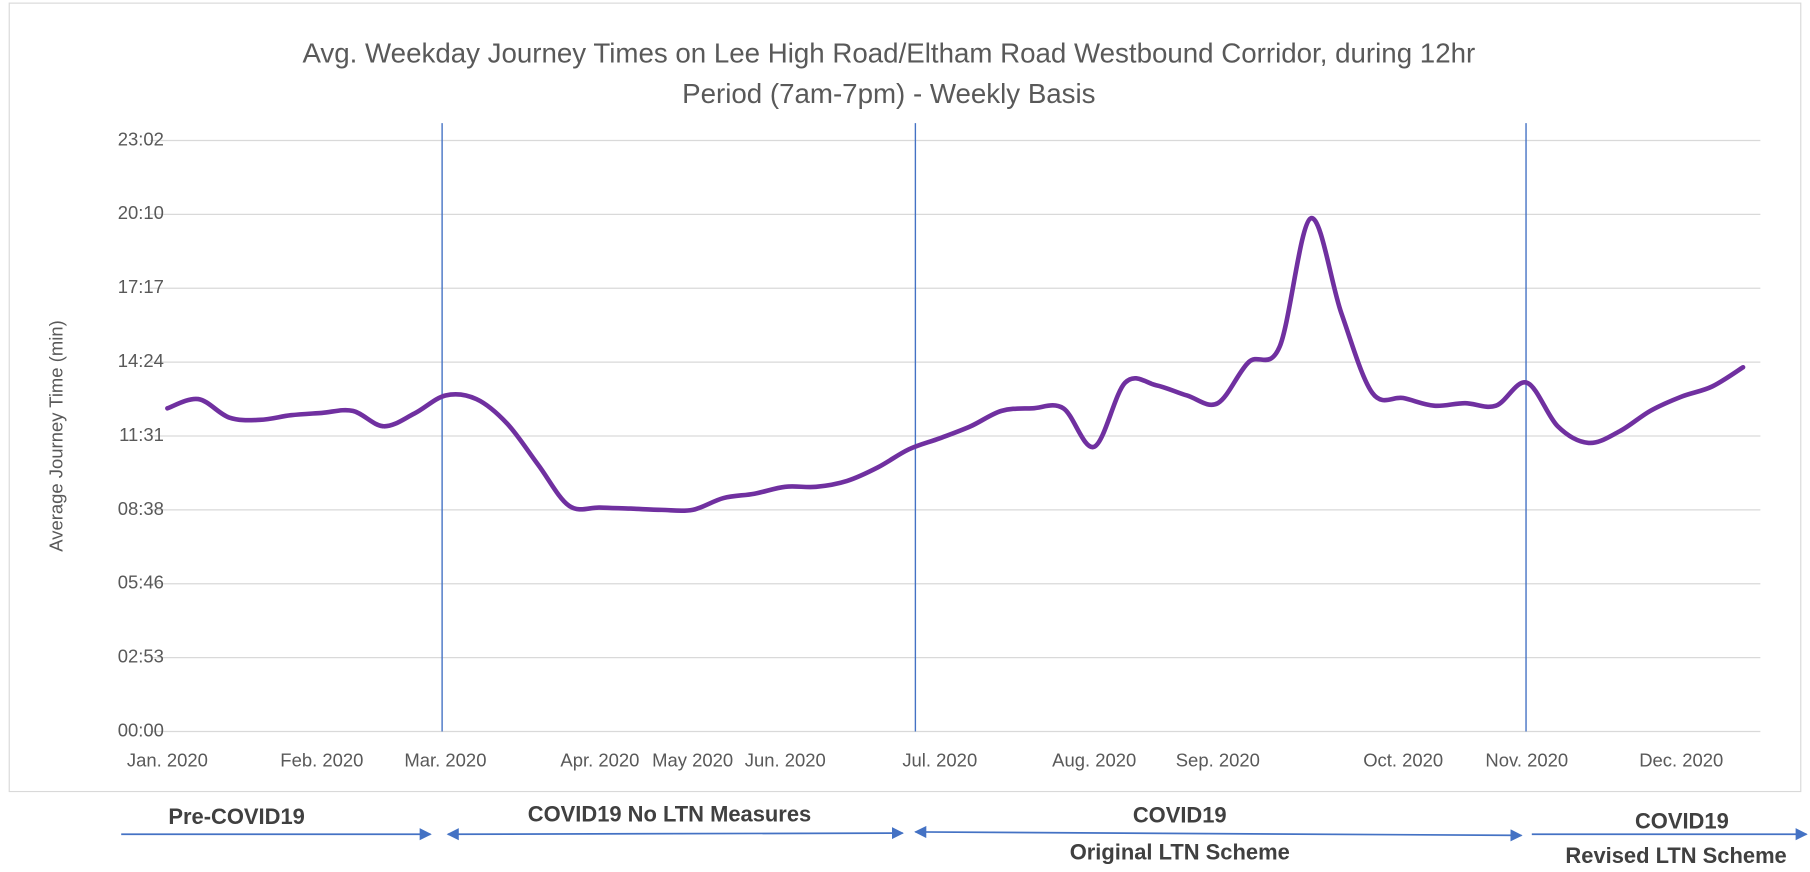 This screenshot has width=1810, height=872. What do you see at coordinates (236, 816) in the screenshot?
I see `period-label: Pre-COVID19` at bounding box center [236, 816].